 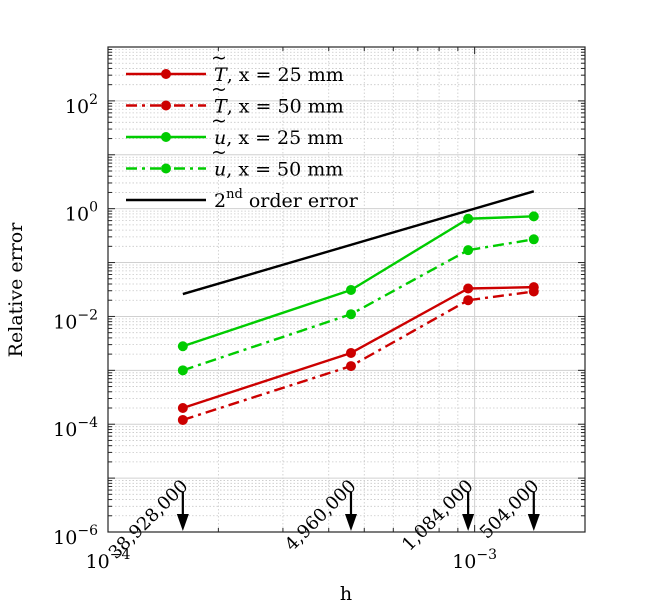 What do you see at coordinates (81, 105) in the screenshot?
I see `y-tick-label: 10²` at bounding box center [81, 105].